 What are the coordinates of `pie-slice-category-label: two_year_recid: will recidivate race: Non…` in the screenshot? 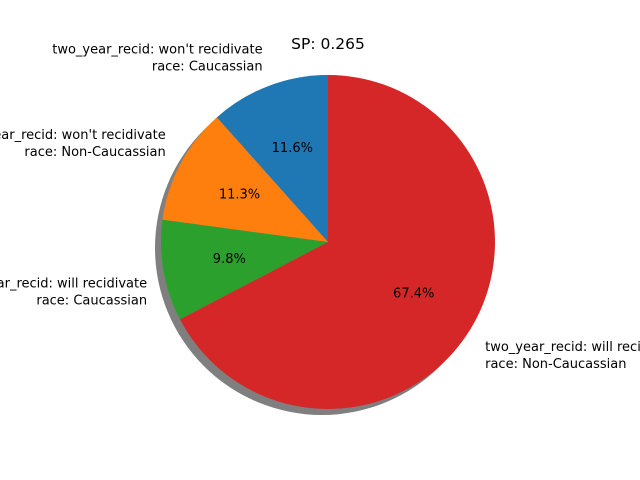 It's located at (562, 356).